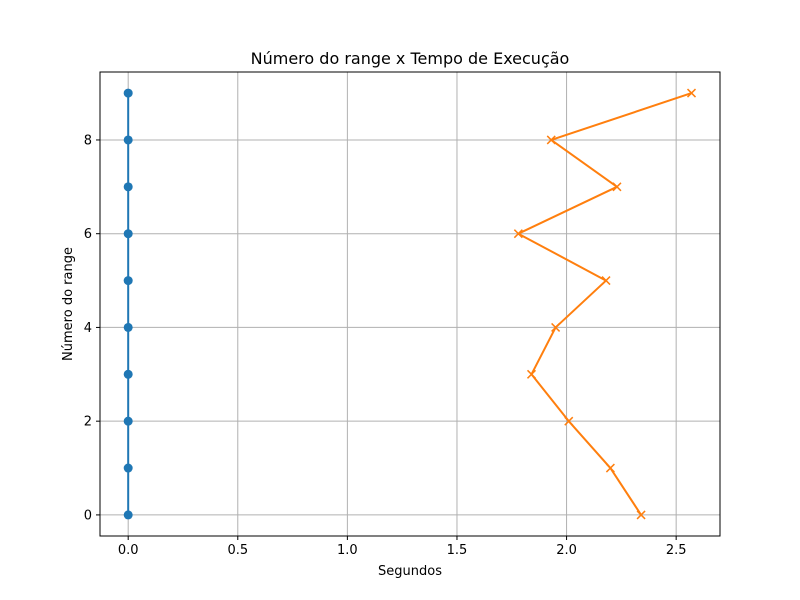 The height and width of the screenshot is (600, 800). What do you see at coordinates (88, 515) in the screenshot?
I see `y-tick-label: 0` at bounding box center [88, 515].